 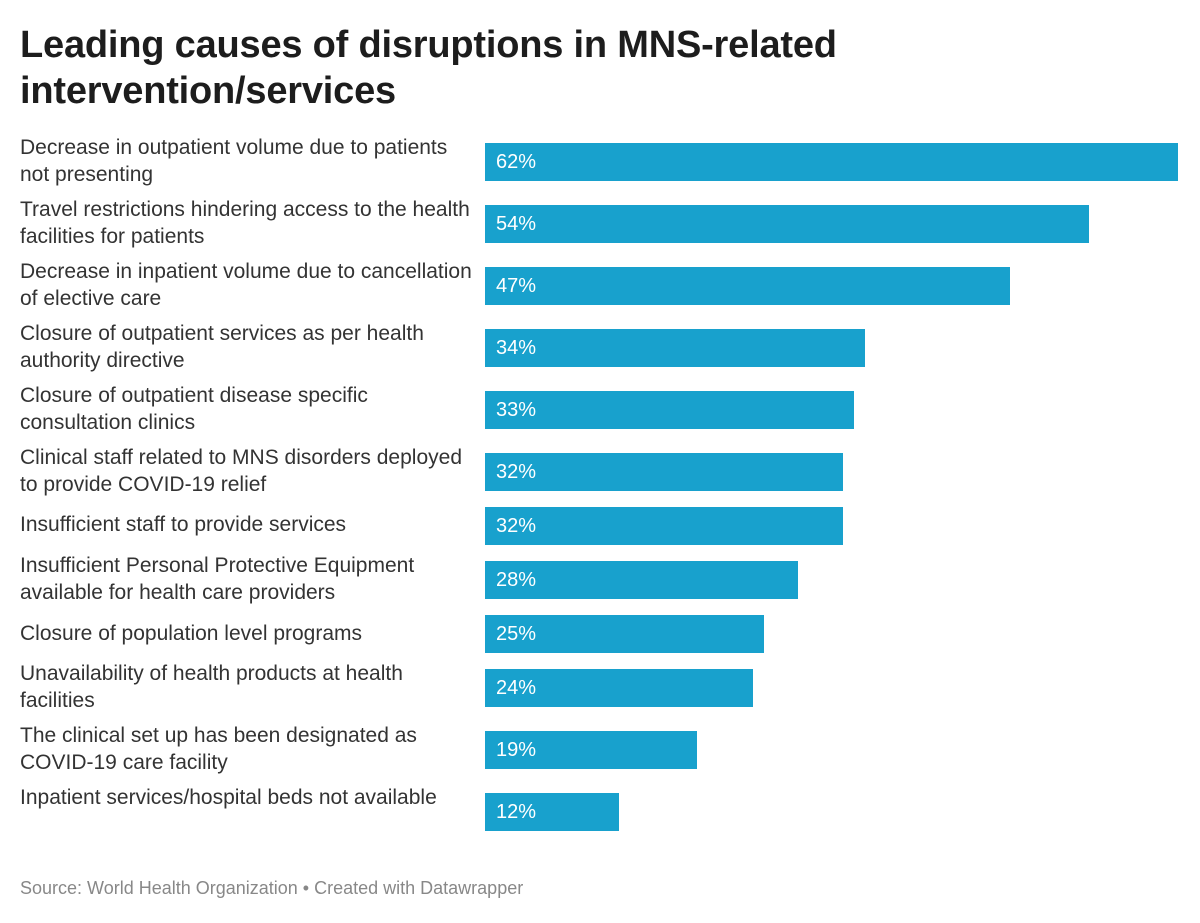 I want to click on bar-value-label: 12%, so click(x=516, y=812).